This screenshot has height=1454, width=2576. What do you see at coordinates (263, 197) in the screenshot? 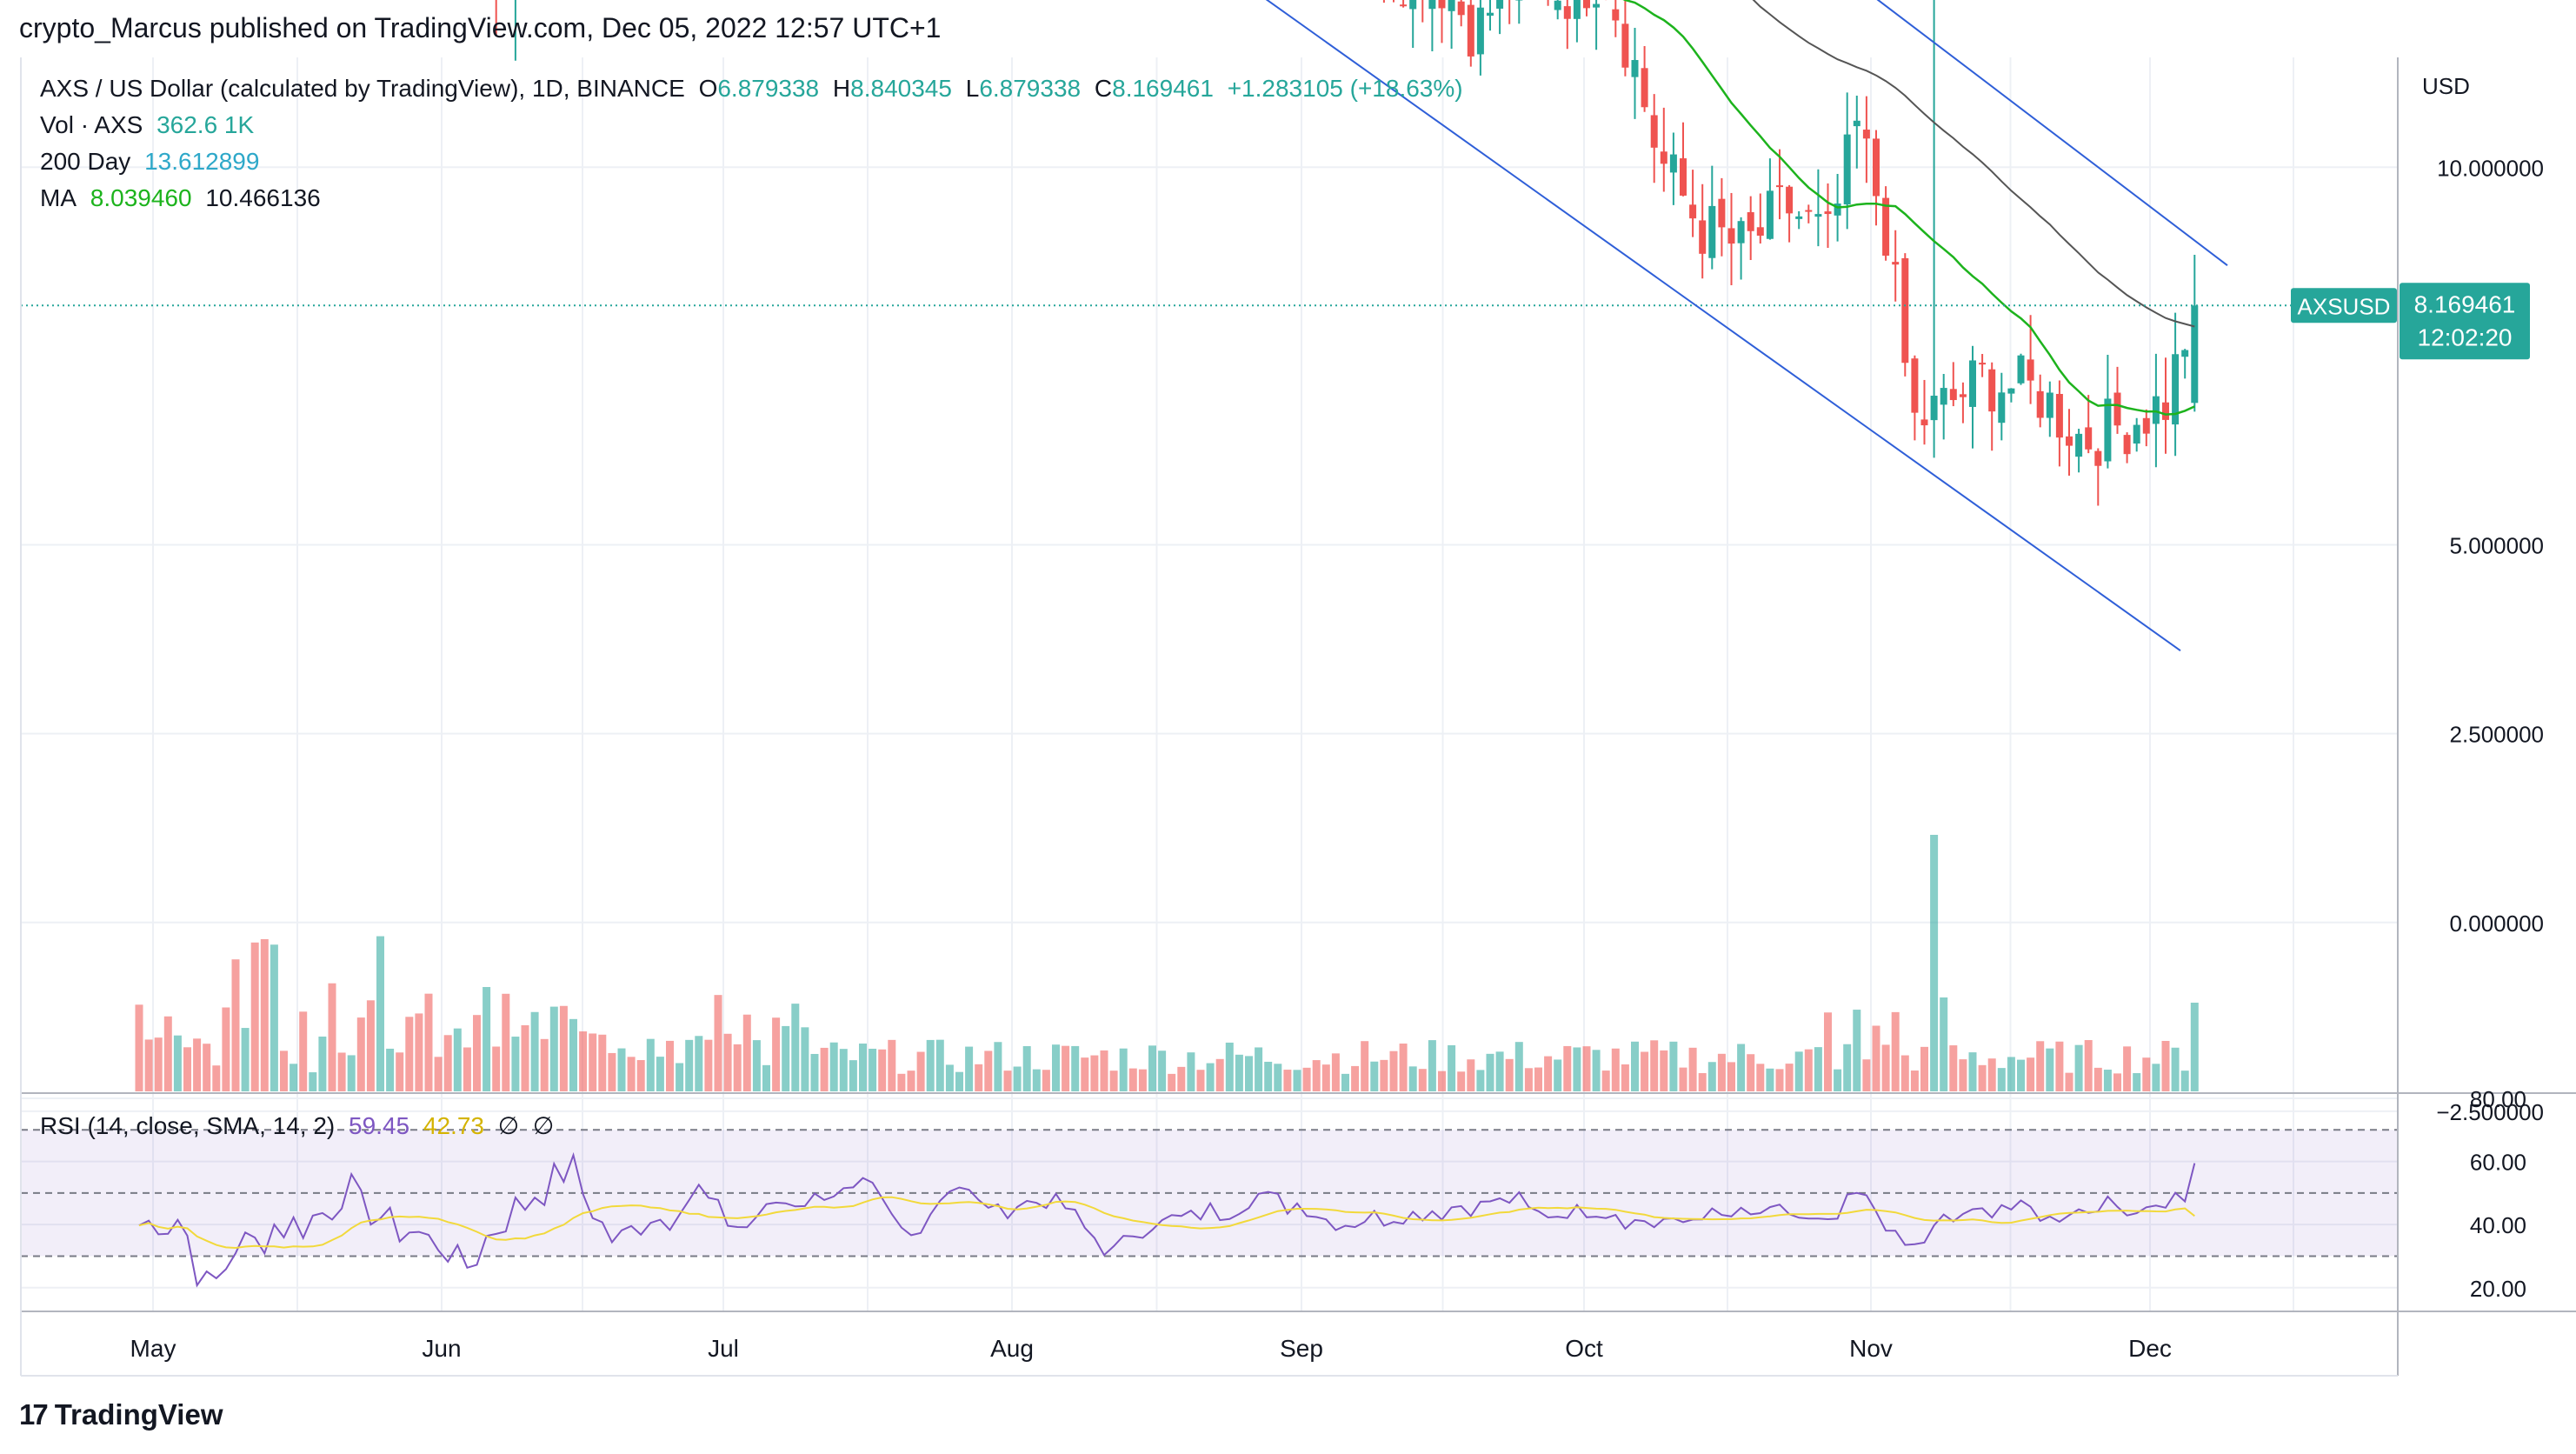
I see `ma-value-b: 10.466136` at bounding box center [263, 197].